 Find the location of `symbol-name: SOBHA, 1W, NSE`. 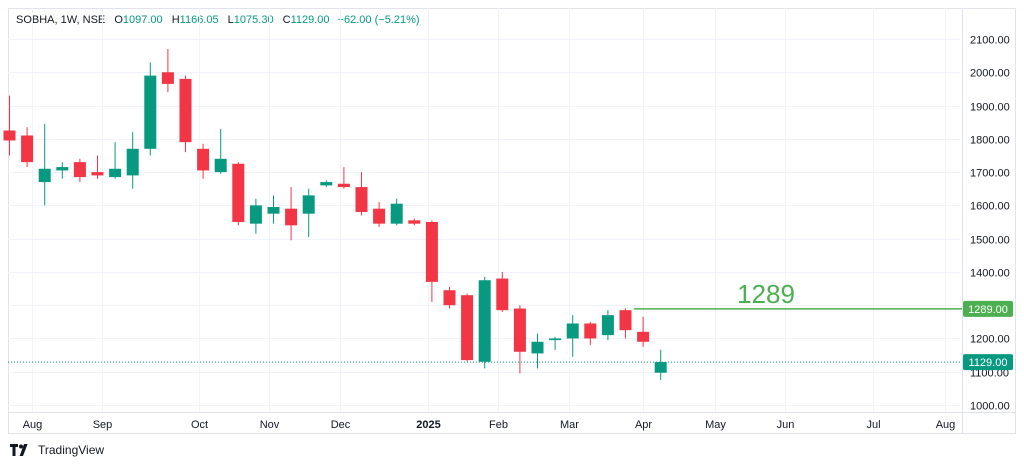

symbol-name: SOBHA, 1W, NSE is located at coordinates (61, 20).